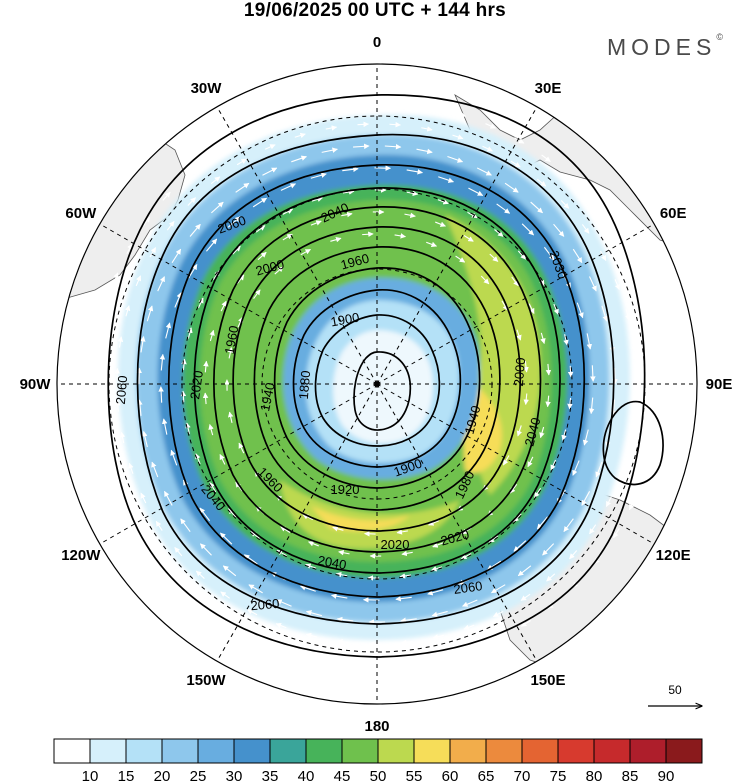 The image size is (750, 782). I want to click on colorbar-tick-label: 80, so click(594, 775).